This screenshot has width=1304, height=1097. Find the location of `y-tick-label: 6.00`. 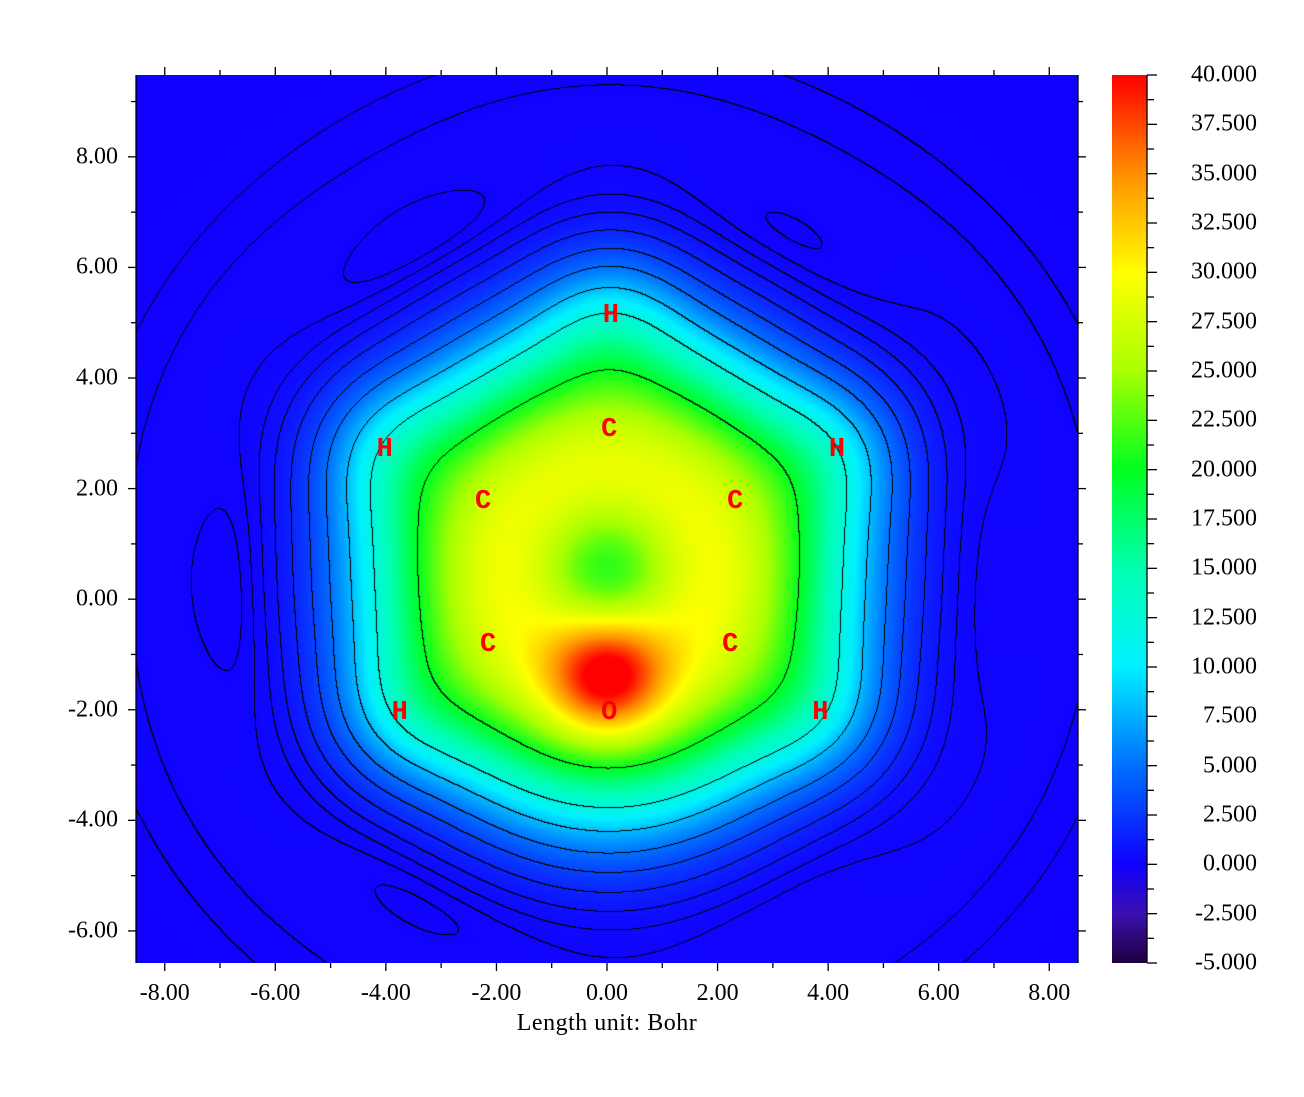

y-tick-label: 6.00 is located at coordinates (97, 266).